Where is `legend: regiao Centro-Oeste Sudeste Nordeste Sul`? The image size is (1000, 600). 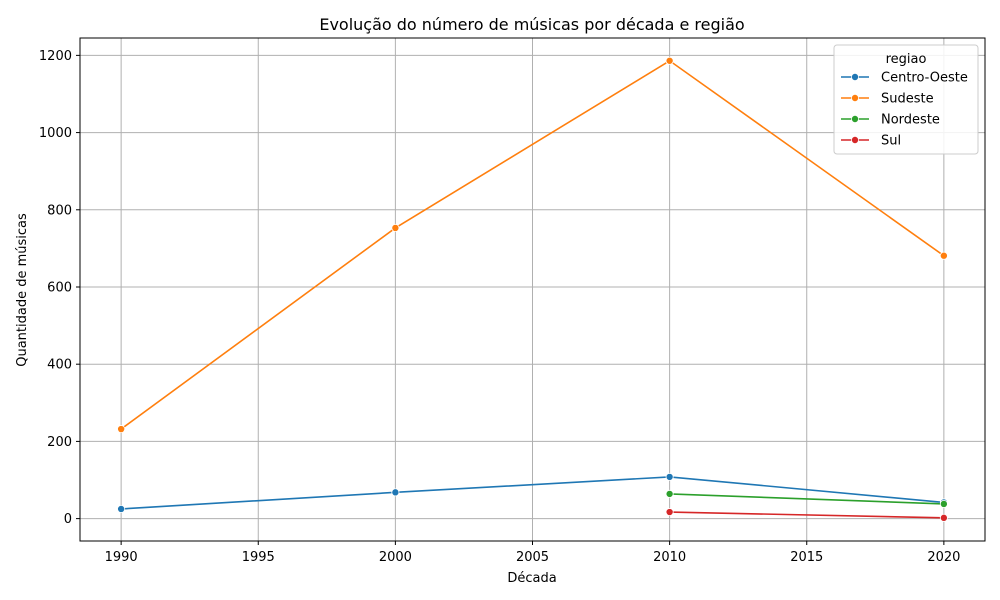
legend: regiao Centro-Oeste Sudeste Nordeste Sul is located at coordinates (906, 99).